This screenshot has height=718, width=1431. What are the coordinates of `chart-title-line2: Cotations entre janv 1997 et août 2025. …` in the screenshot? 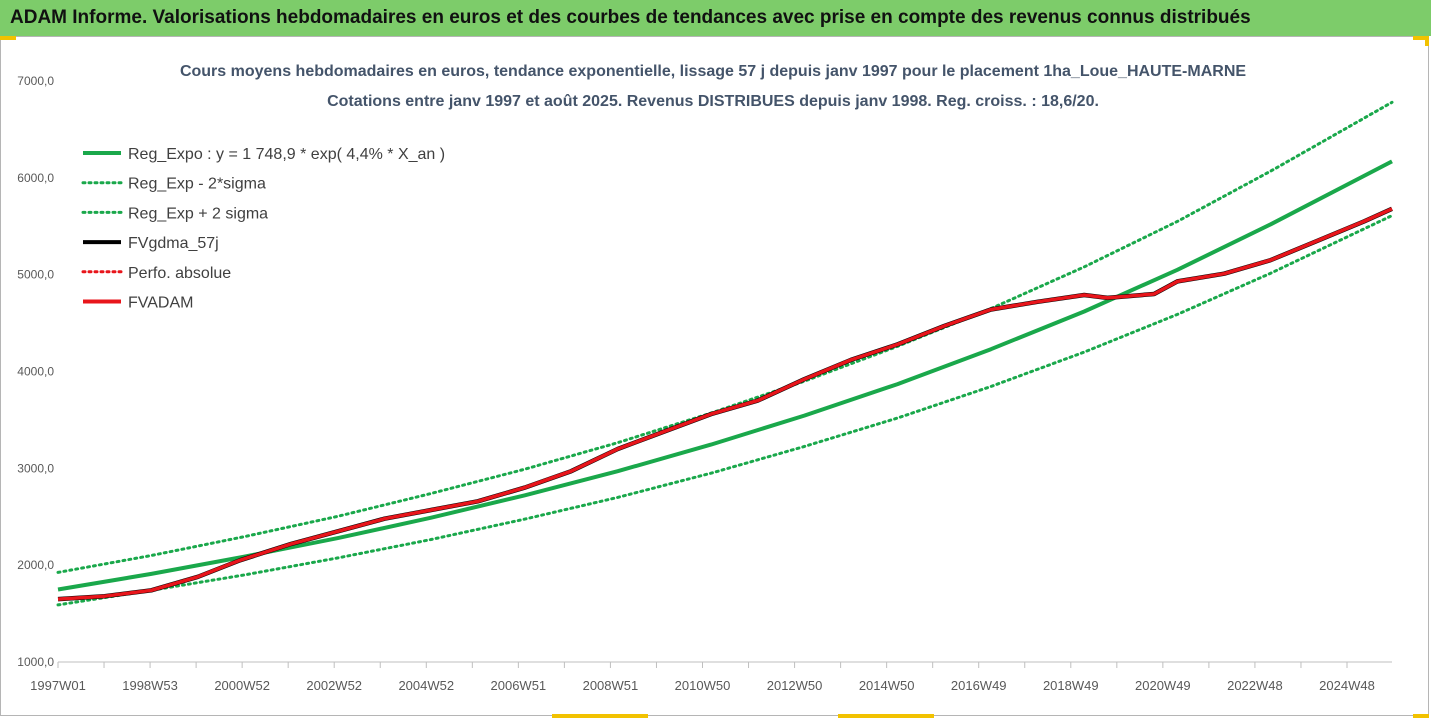 It's located at (713, 101).